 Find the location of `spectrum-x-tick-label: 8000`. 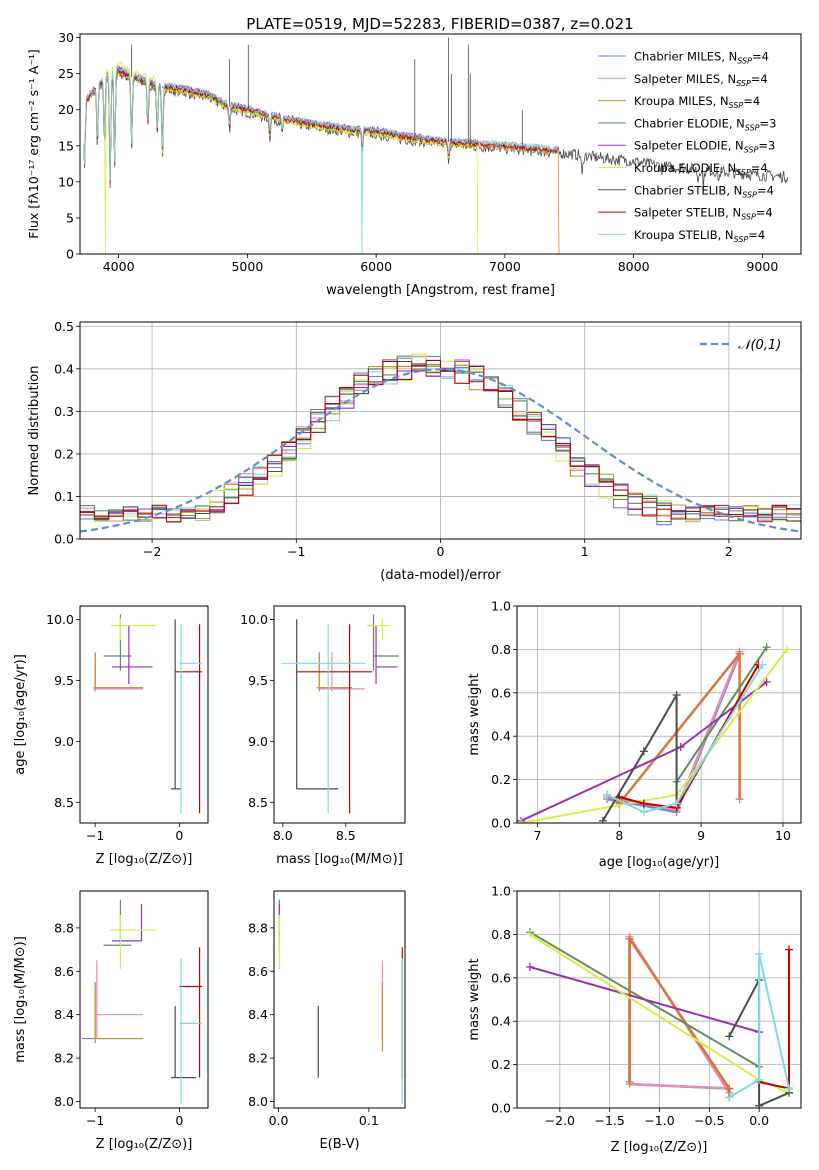

spectrum-x-tick-label: 8000 is located at coordinates (634, 266).